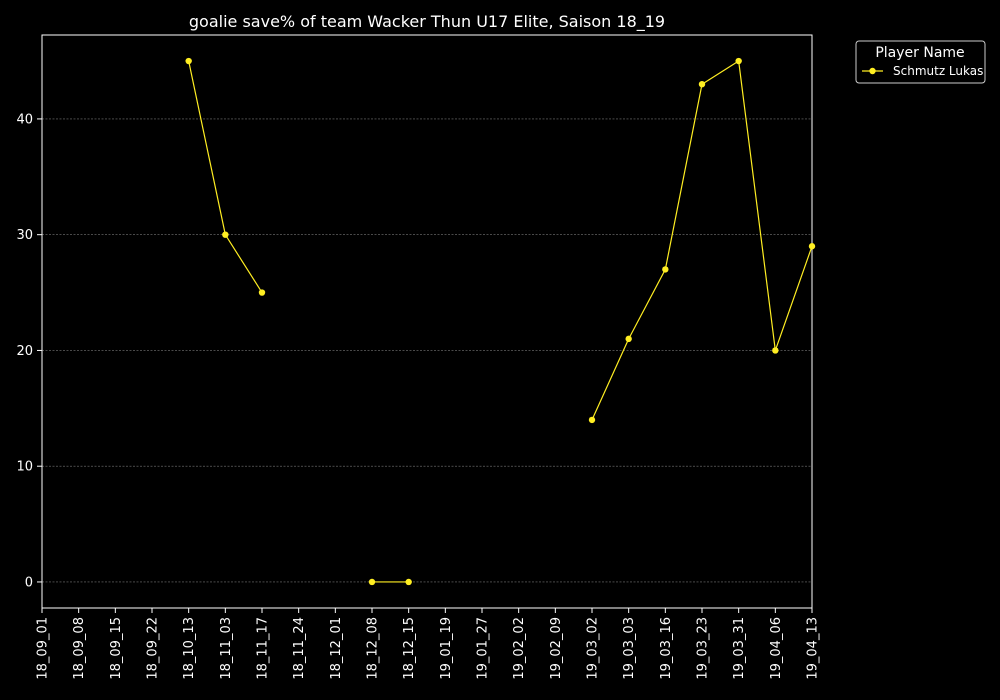 The width and height of the screenshot is (1000, 700). I want to click on x-tick-label: 19_04_06, so click(776, 648).